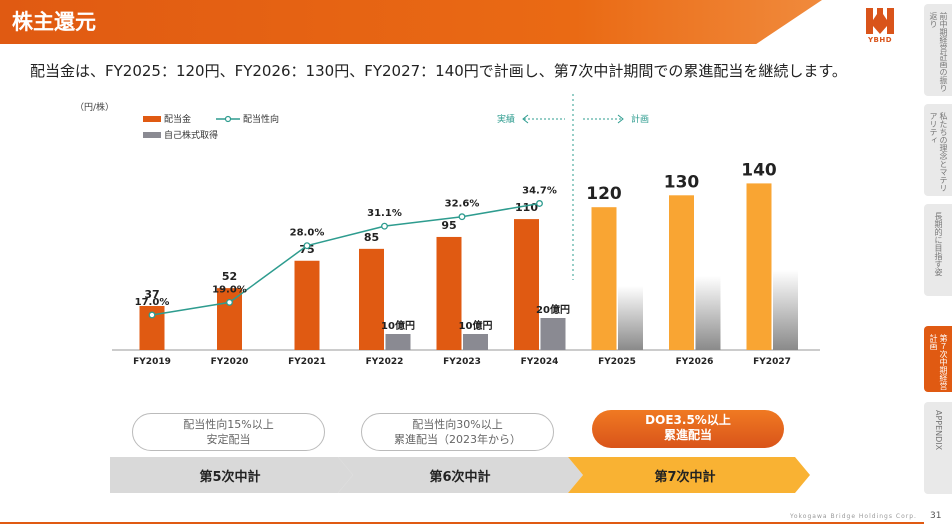 The image size is (952, 529). I want to click on phase-label-7th: 第7次中計, so click(685, 477).